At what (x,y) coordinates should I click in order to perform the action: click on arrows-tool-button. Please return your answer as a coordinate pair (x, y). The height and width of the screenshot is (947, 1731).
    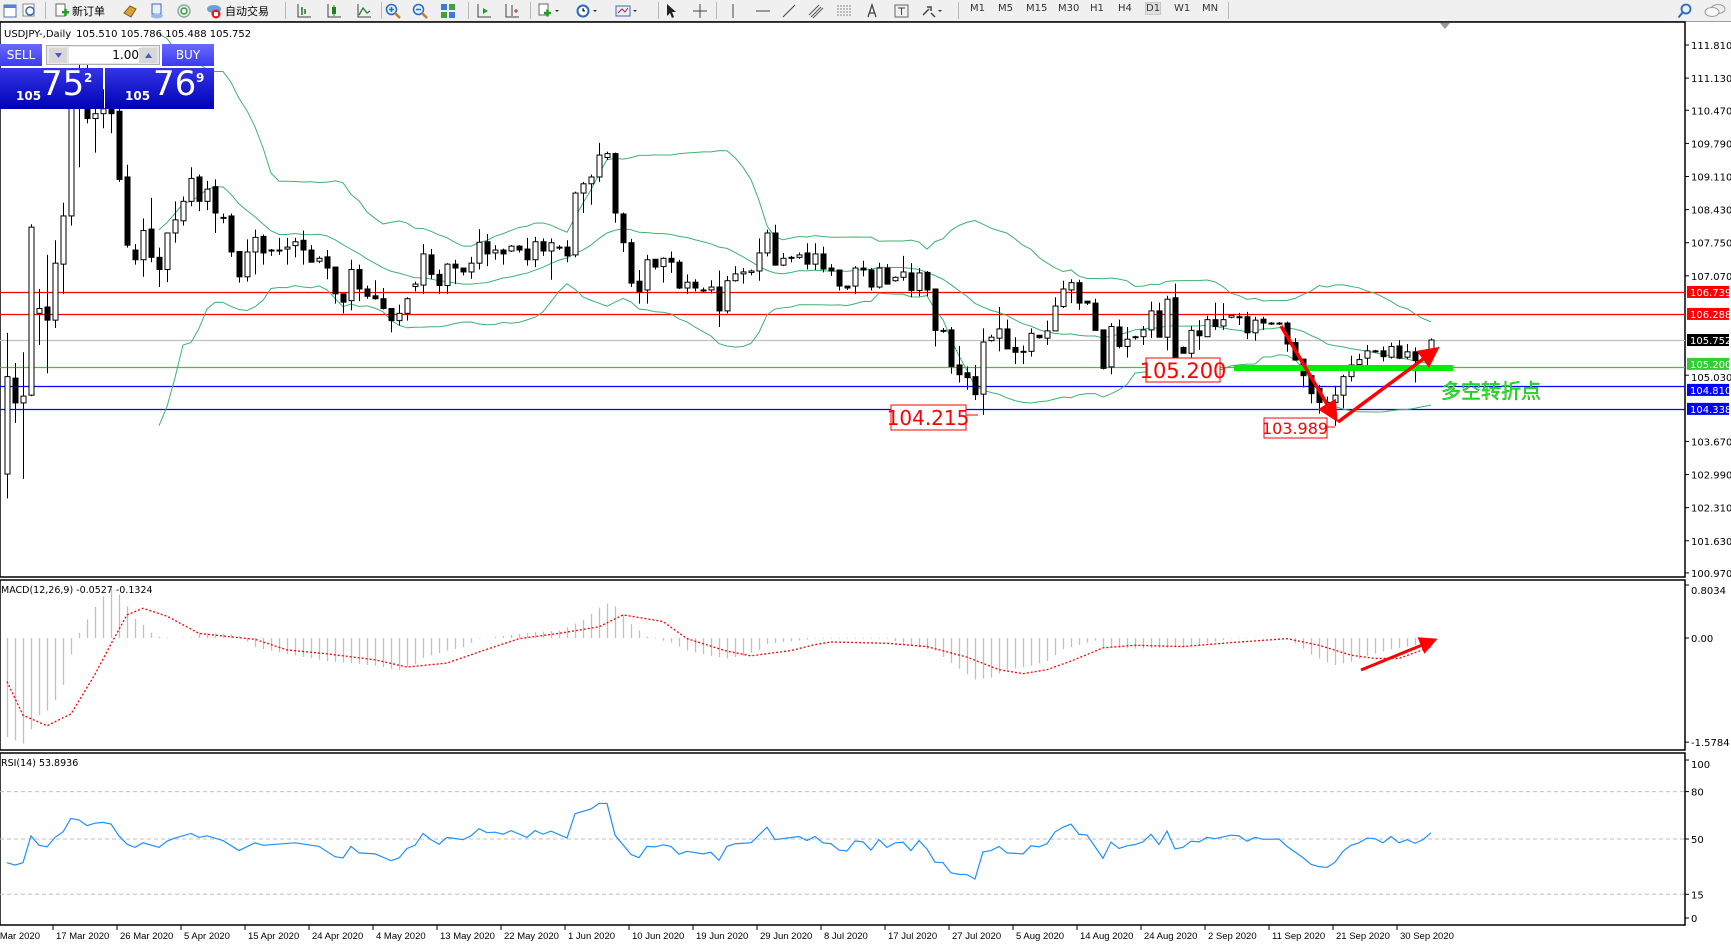
    Looking at the image, I should click on (933, 10).